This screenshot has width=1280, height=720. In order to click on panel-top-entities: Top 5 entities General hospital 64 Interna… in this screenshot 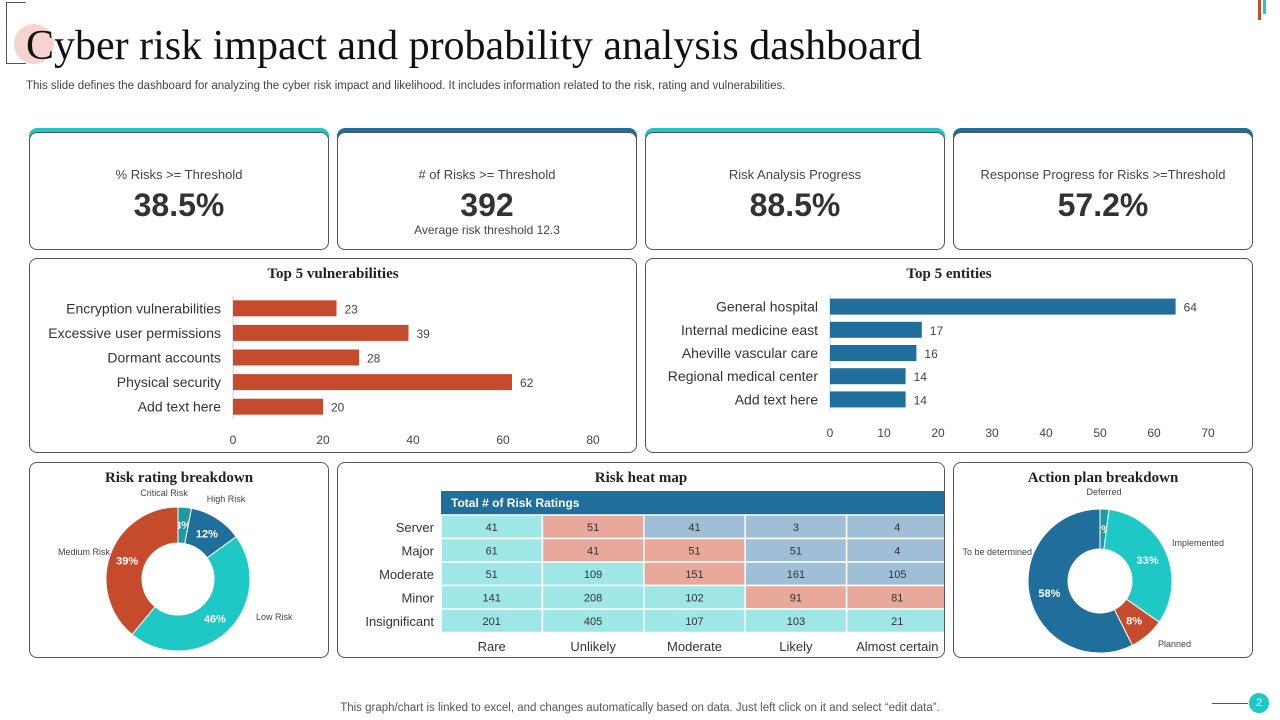, I will do `click(949, 355)`.